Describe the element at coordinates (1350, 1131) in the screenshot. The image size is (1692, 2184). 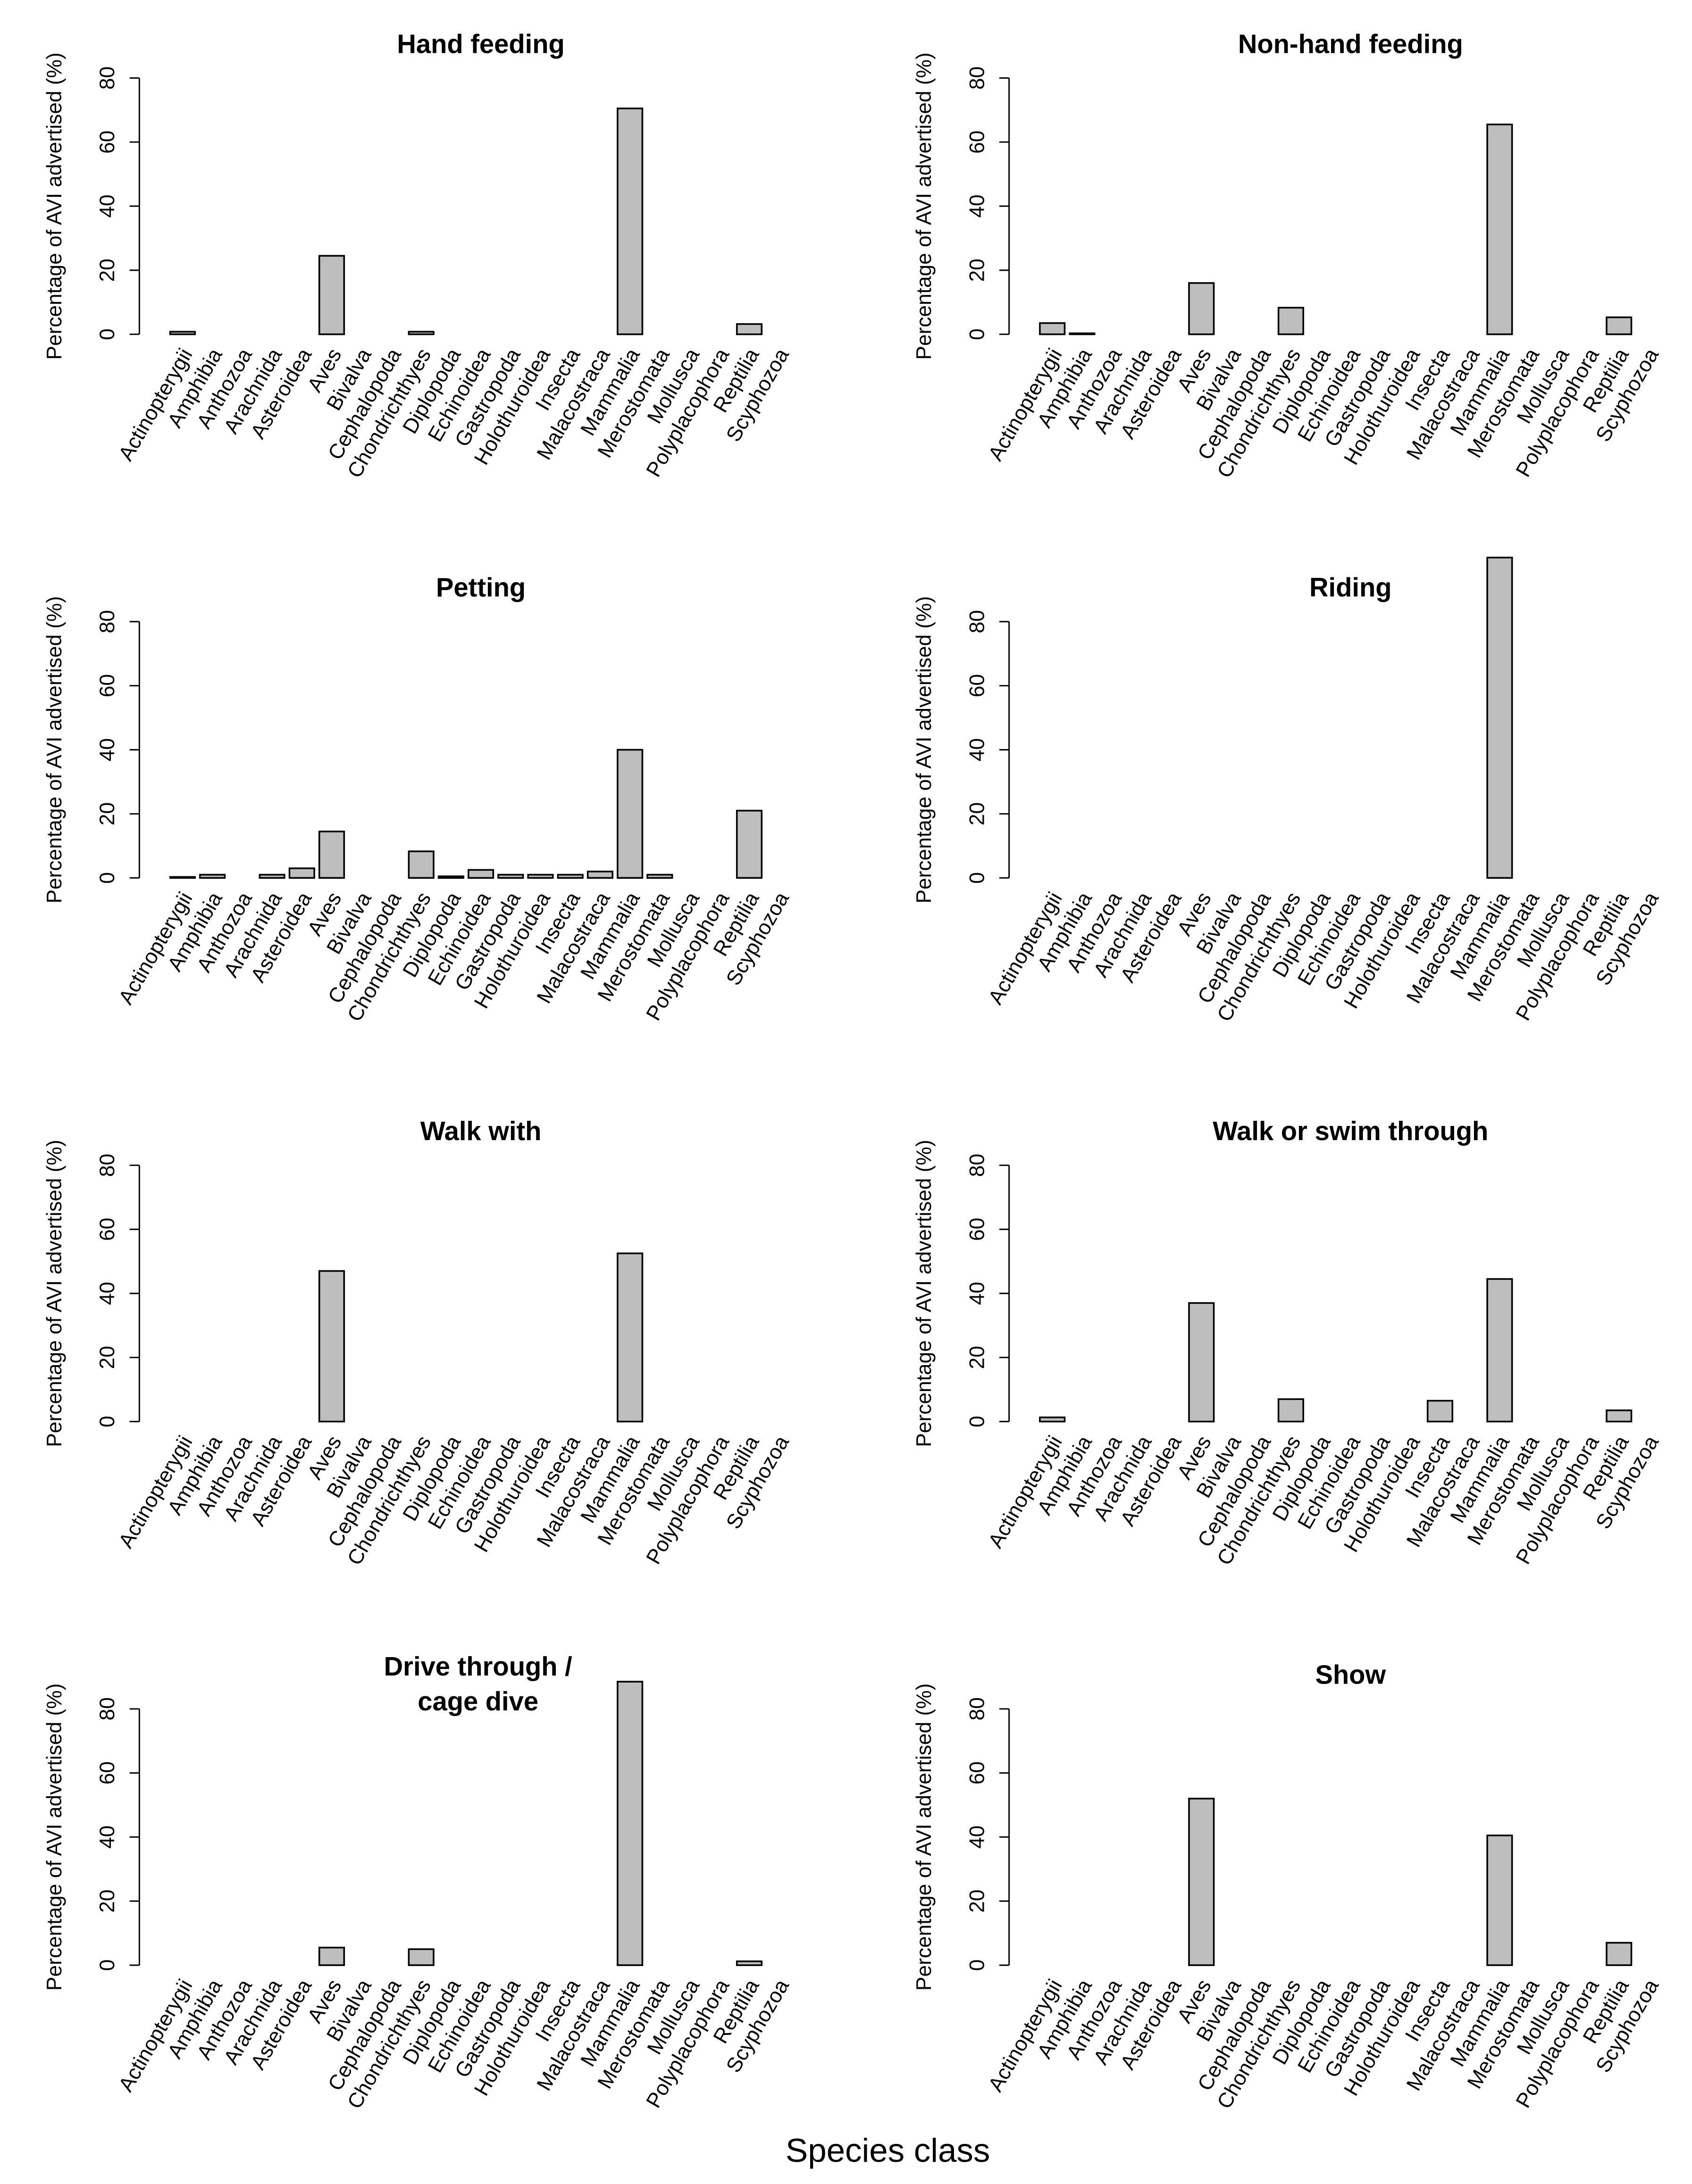
I see `chart-title: Walk or swim through` at that location.